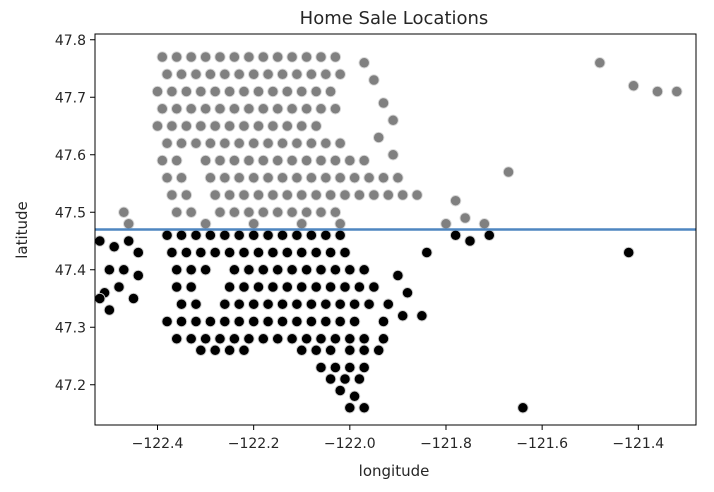  Describe the element at coordinates (542, 444) in the screenshot. I see `x-tick-label: −121.6` at that location.